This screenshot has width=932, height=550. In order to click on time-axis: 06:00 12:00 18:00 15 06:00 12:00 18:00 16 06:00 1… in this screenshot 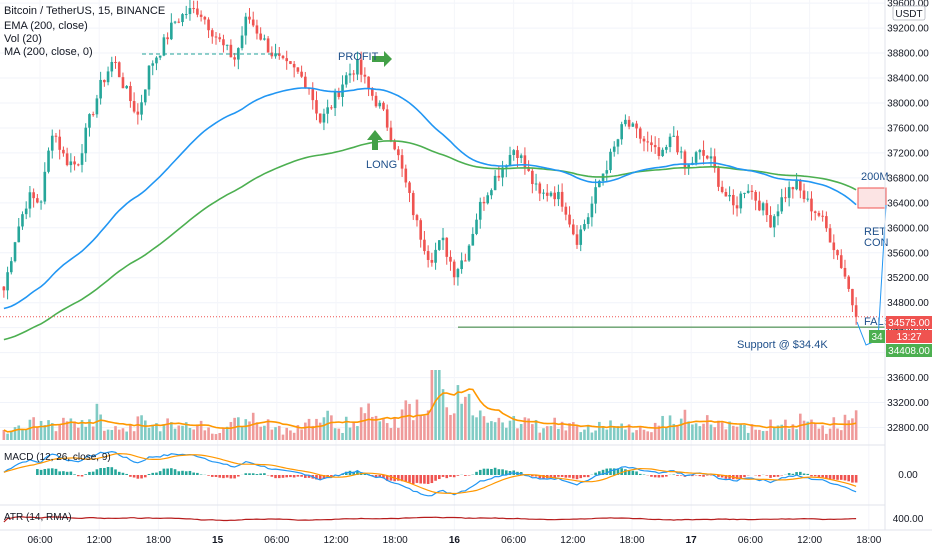, I will do `click(454, 540)`.